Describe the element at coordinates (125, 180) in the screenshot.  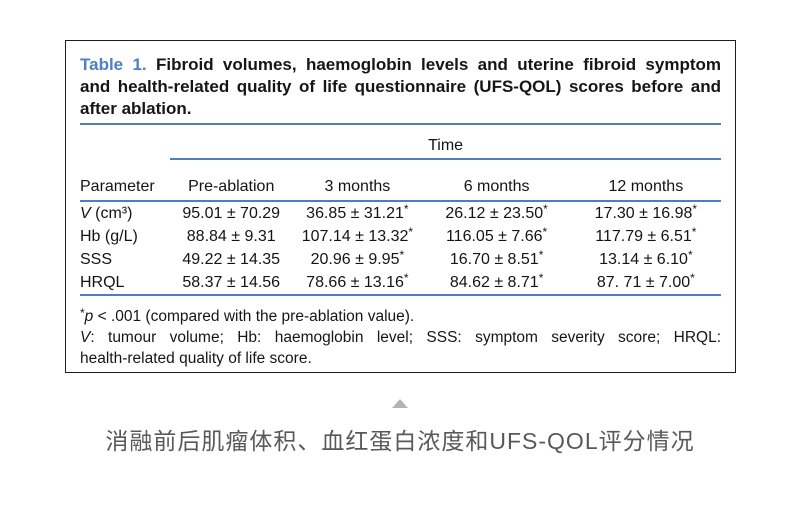
I see `column-header-parameter: Parameter` at that location.